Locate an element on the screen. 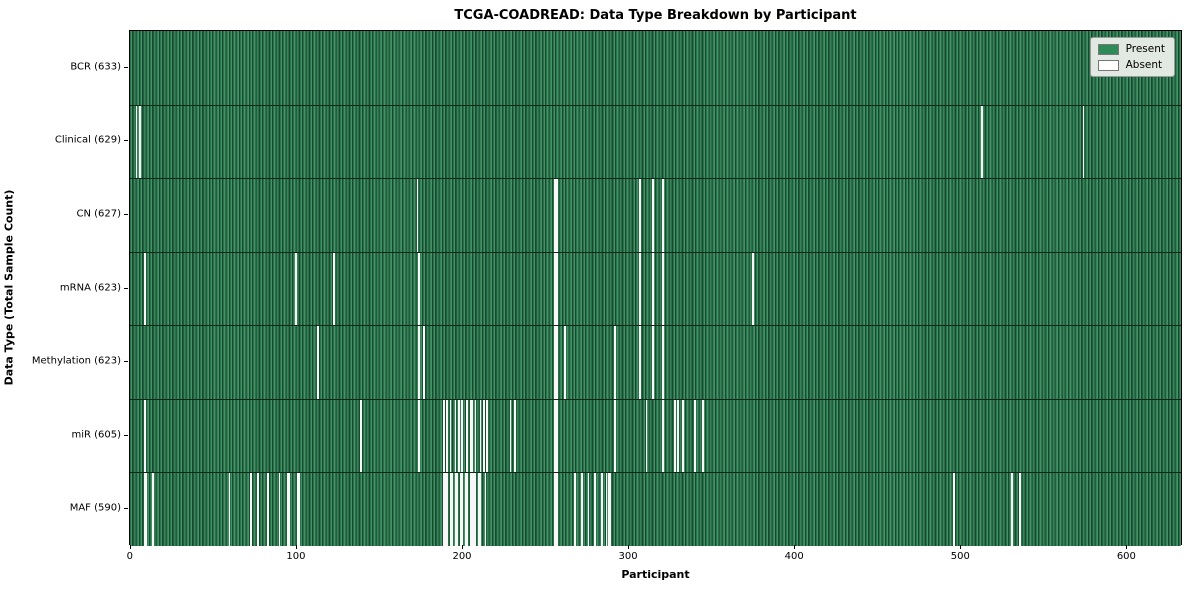  heatmap-row-Clinical is located at coordinates (655, 141).